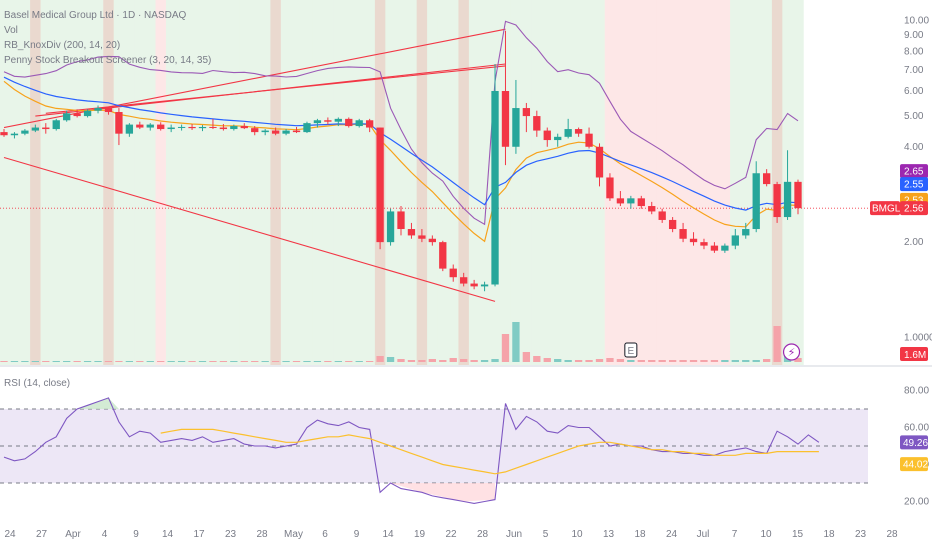 The height and width of the screenshot is (550, 932). What do you see at coordinates (916, 21) in the screenshot?
I see `price-tick-label: 10.00` at bounding box center [916, 21].